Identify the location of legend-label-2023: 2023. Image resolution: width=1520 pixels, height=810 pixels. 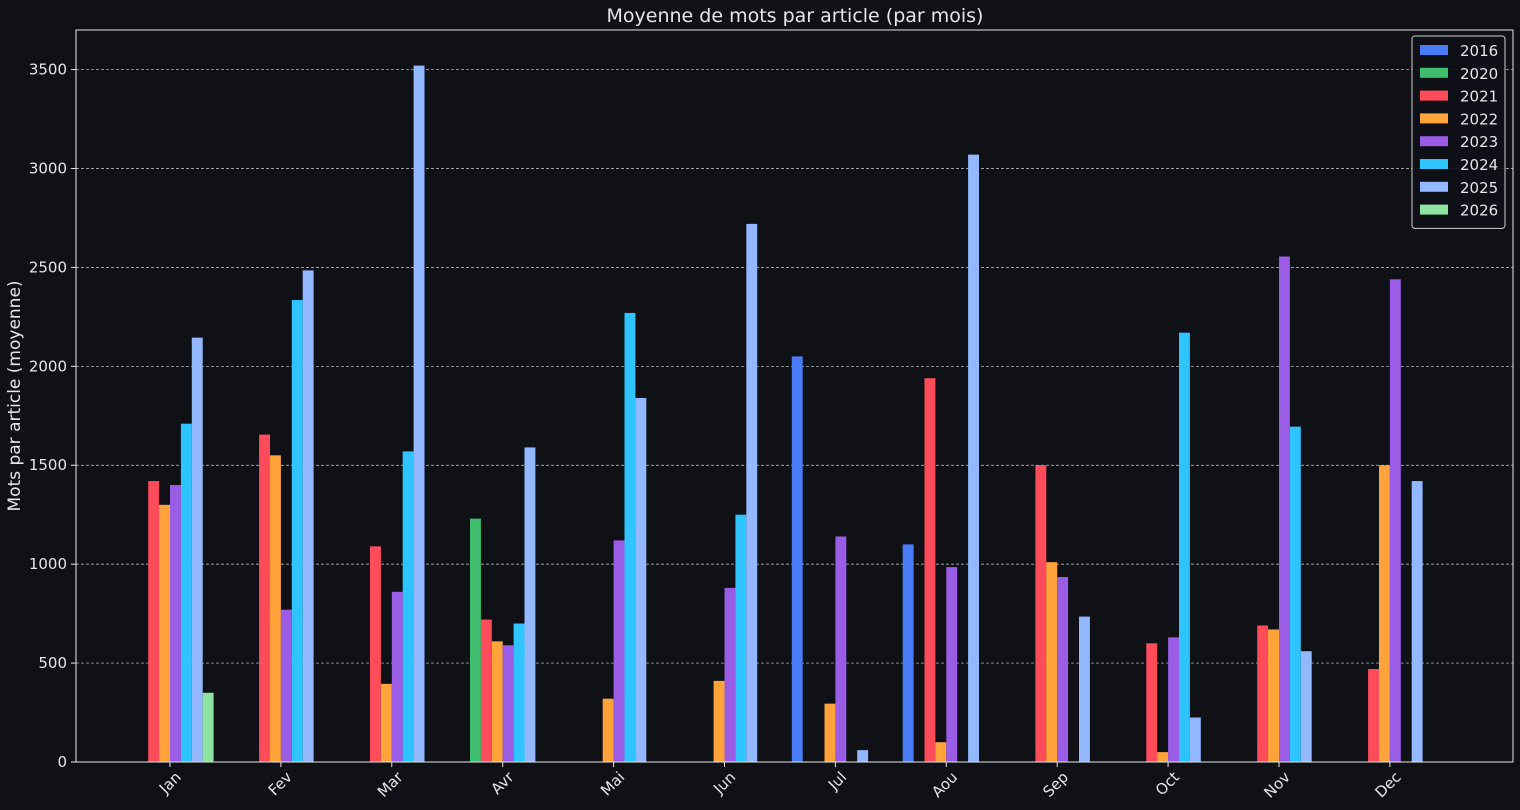
(1479, 142).